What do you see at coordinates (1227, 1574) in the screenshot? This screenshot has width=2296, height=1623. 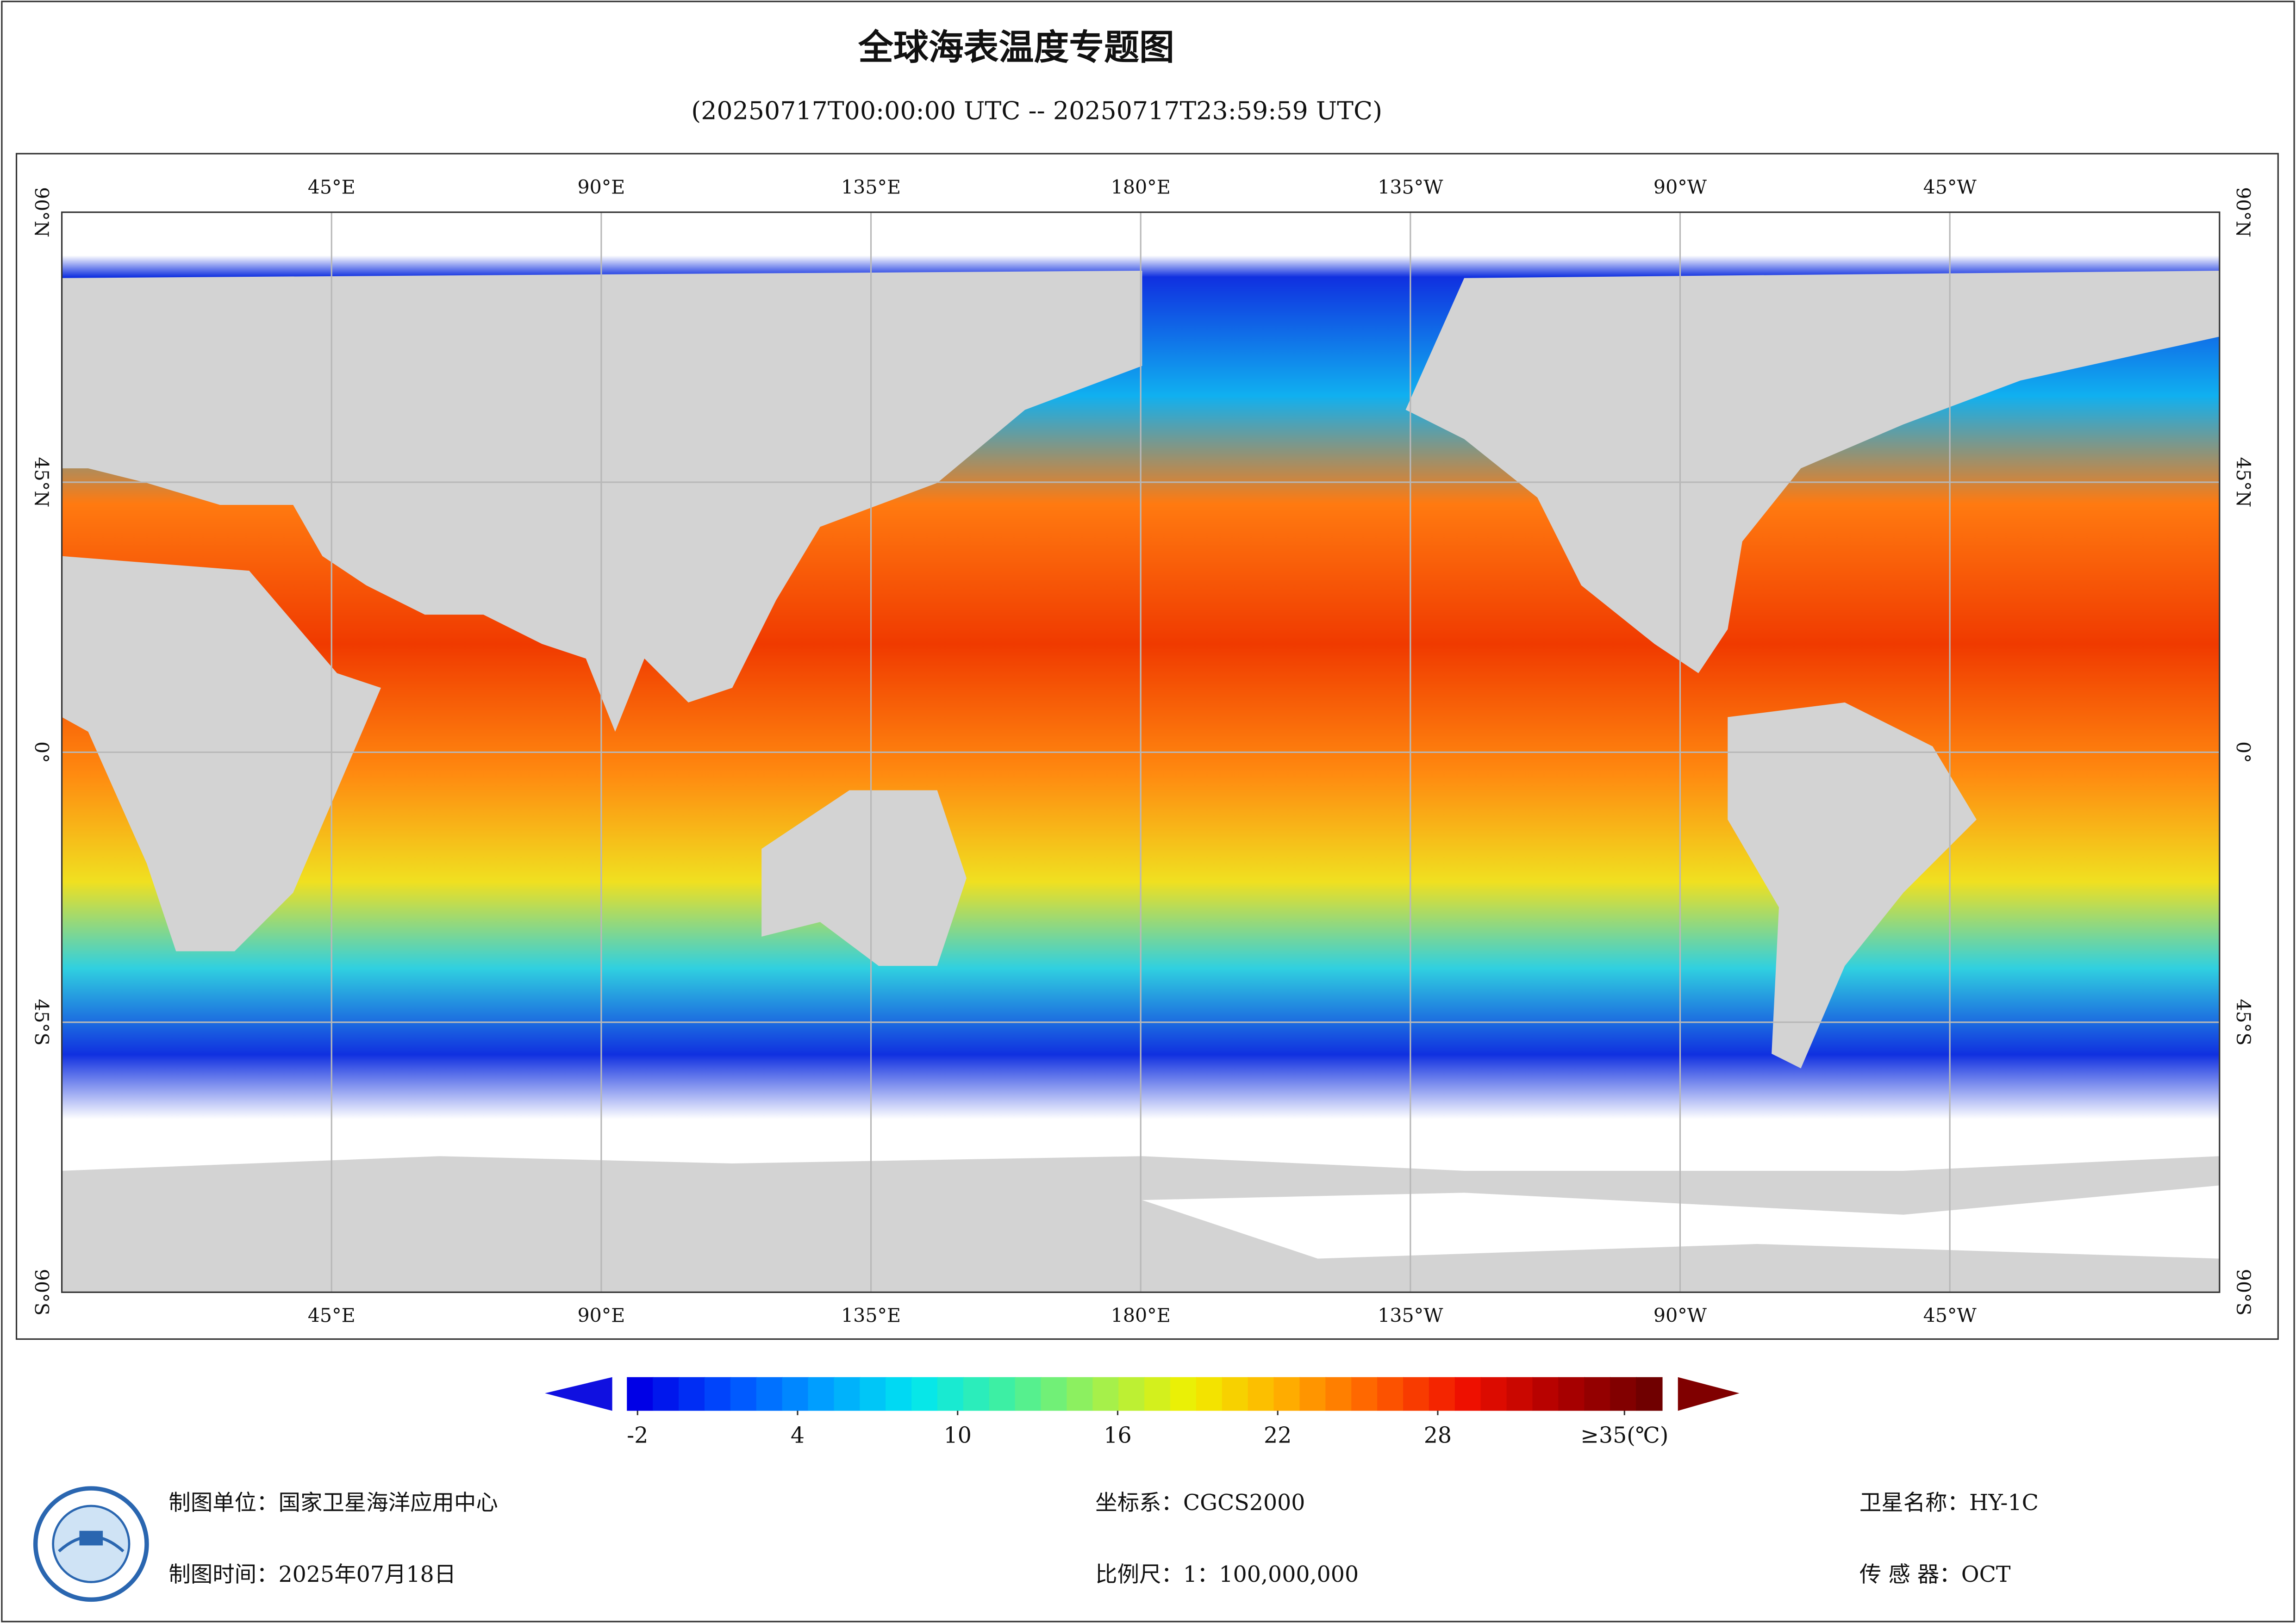 I see `footer-scale: 比例尺：1：100,000,000` at bounding box center [1227, 1574].